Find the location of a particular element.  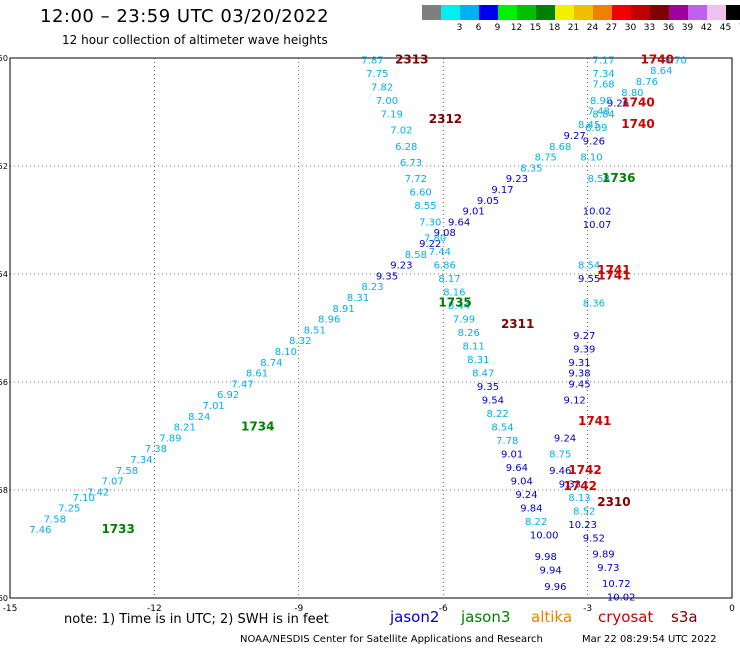

legend-value: 70 is located at coordinates (737, 28).